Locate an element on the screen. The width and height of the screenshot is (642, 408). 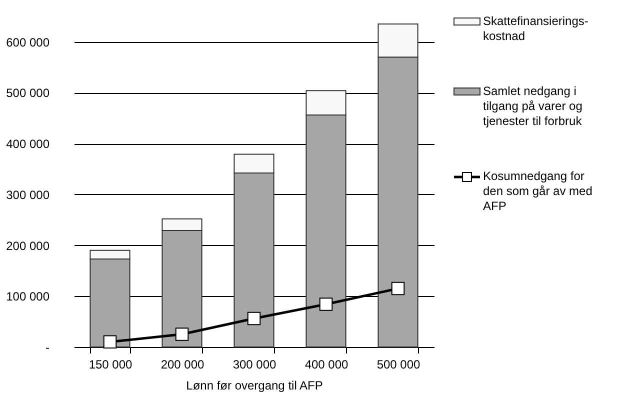
x-tick-label: 400 000 is located at coordinates (326, 365).